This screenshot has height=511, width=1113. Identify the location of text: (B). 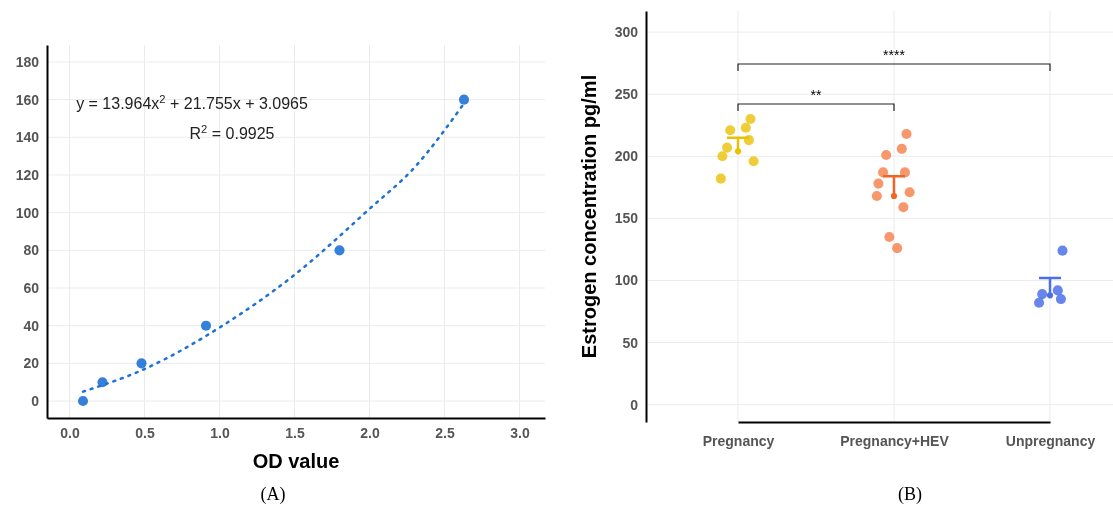
(910, 494).